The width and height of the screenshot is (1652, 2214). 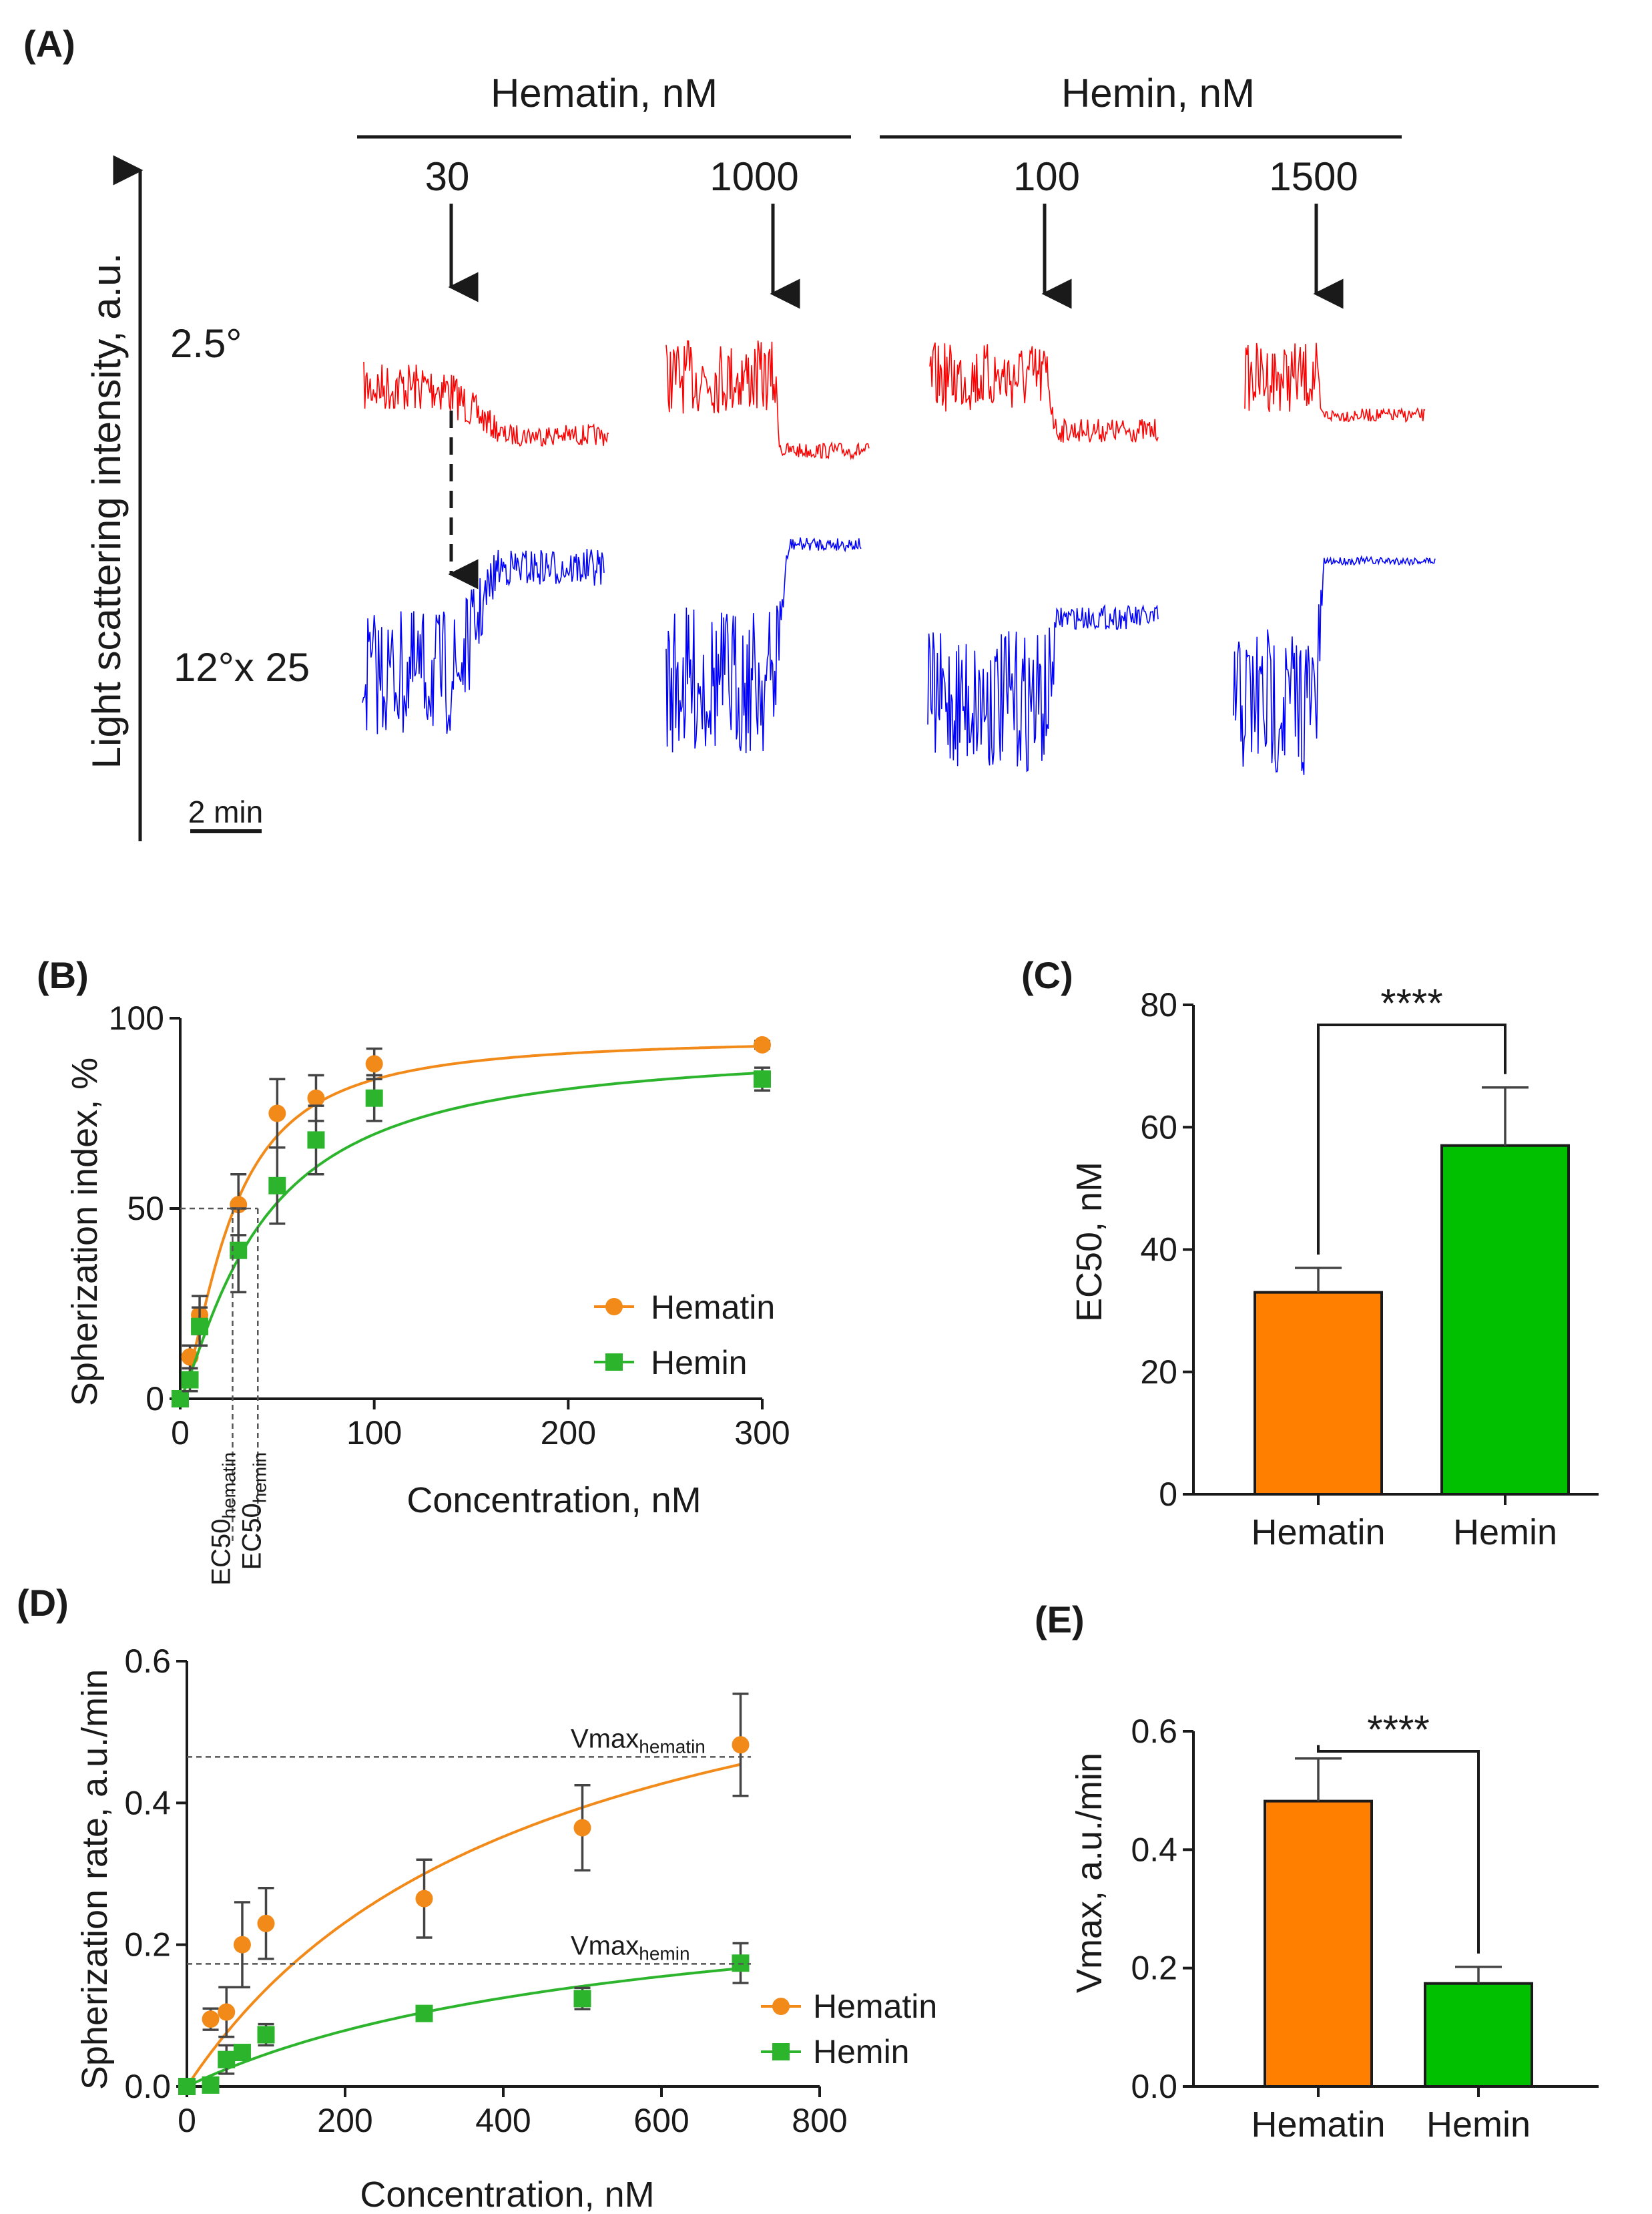 What do you see at coordinates (463, 1925) in the screenshot?
I see `fit-curve-hematin` at bounding box center [463, 1925].